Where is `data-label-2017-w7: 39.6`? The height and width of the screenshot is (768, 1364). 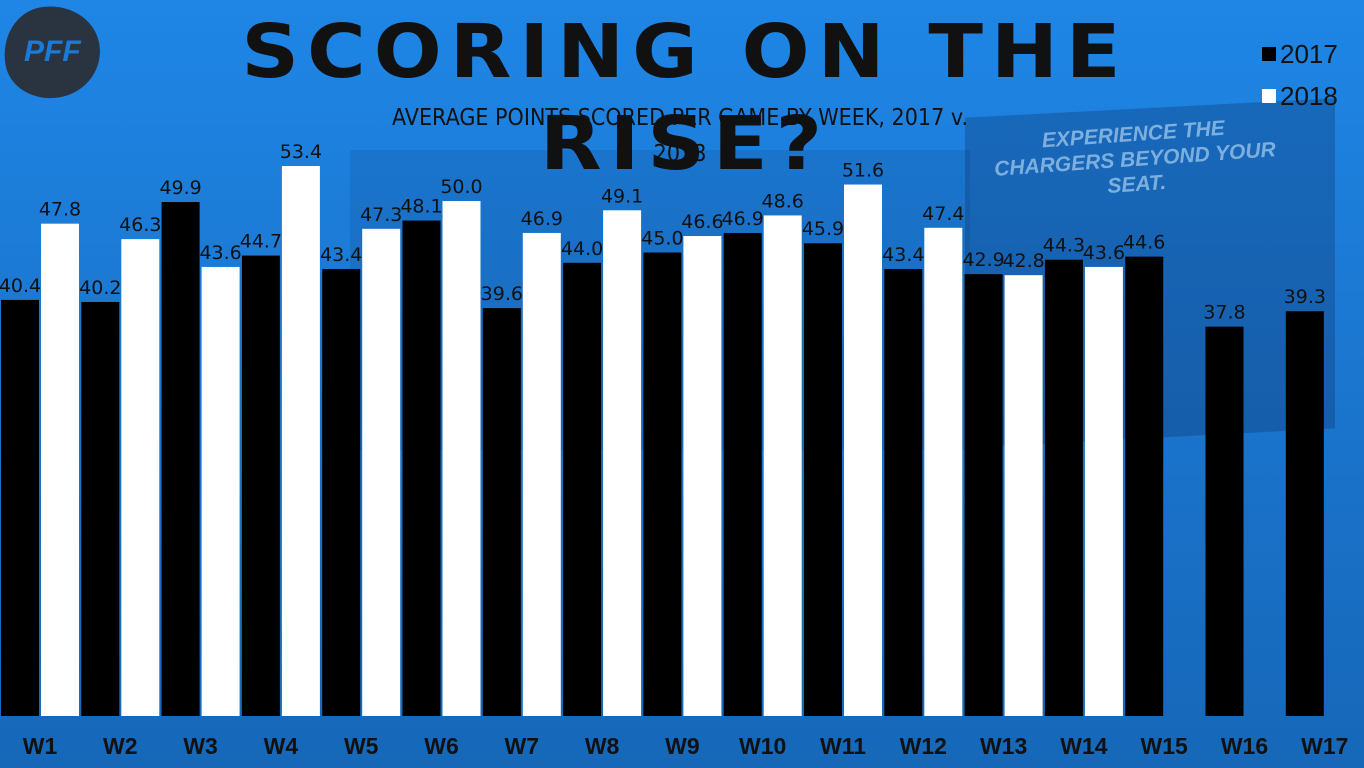
data-label-2017-w7: 39.6 is located at coordinates (502, 294).